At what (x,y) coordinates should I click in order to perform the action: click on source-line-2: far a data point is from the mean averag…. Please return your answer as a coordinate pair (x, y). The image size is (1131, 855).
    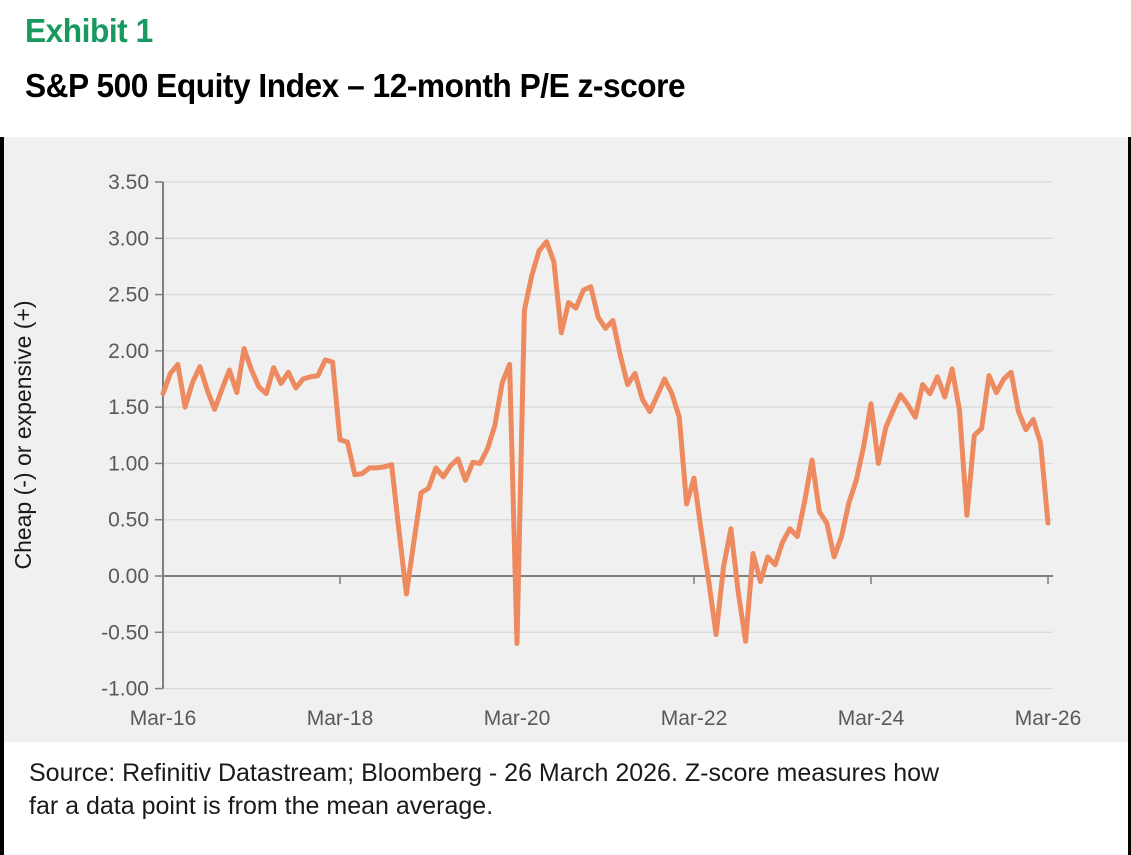
    Looking at the image, I should click on (261, 806).